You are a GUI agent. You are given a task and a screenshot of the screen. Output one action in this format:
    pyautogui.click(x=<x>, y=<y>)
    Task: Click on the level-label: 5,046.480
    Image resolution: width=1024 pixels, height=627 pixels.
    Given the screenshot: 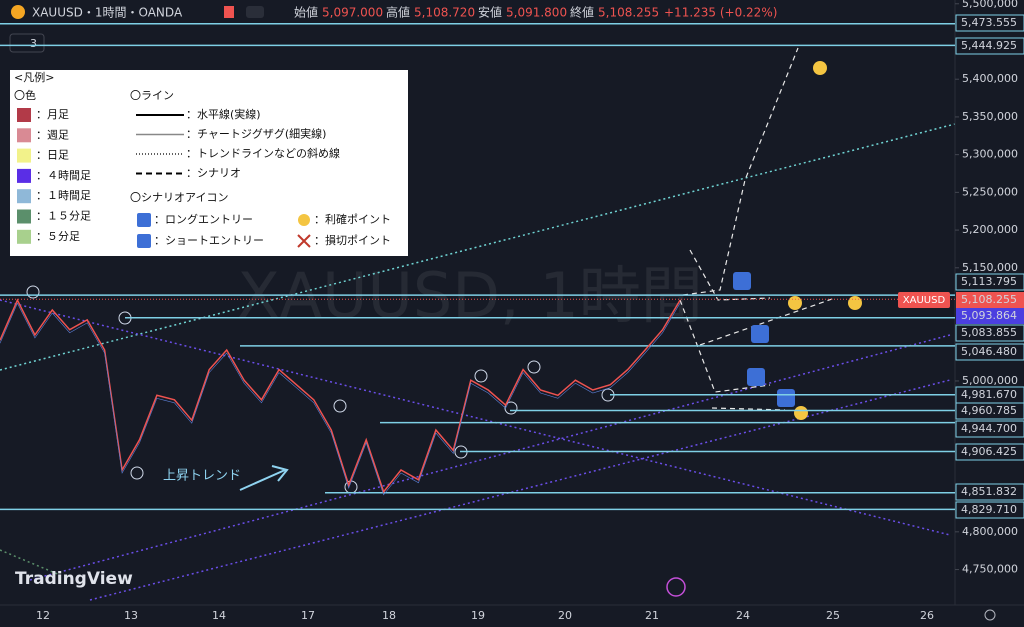 What is the action you would take?
    pyautogui.click(x=989, y=351)
    